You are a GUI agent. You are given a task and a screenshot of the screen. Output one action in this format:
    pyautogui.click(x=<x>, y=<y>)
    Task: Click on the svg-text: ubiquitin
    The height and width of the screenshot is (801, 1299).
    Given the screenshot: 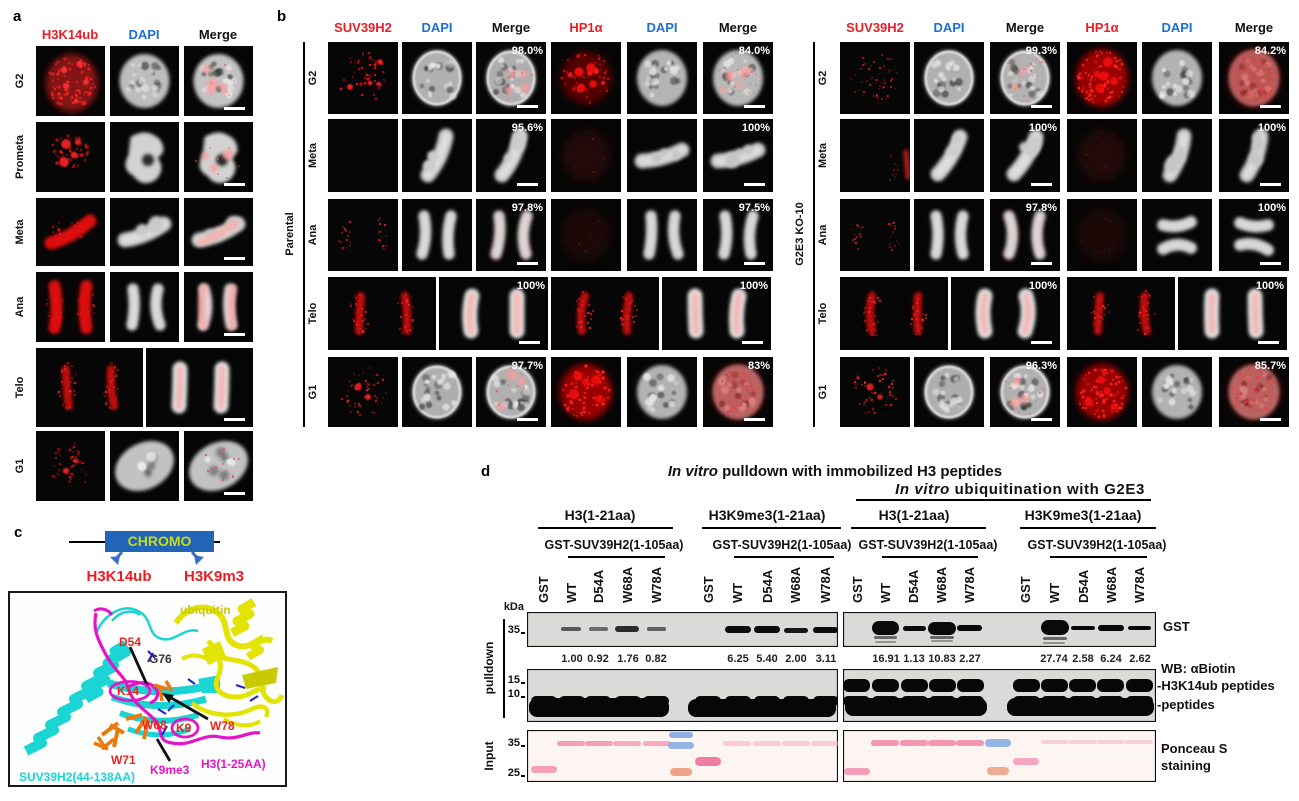 What is the action you would take?
    pyautogui.click(x=205, y=610)
    